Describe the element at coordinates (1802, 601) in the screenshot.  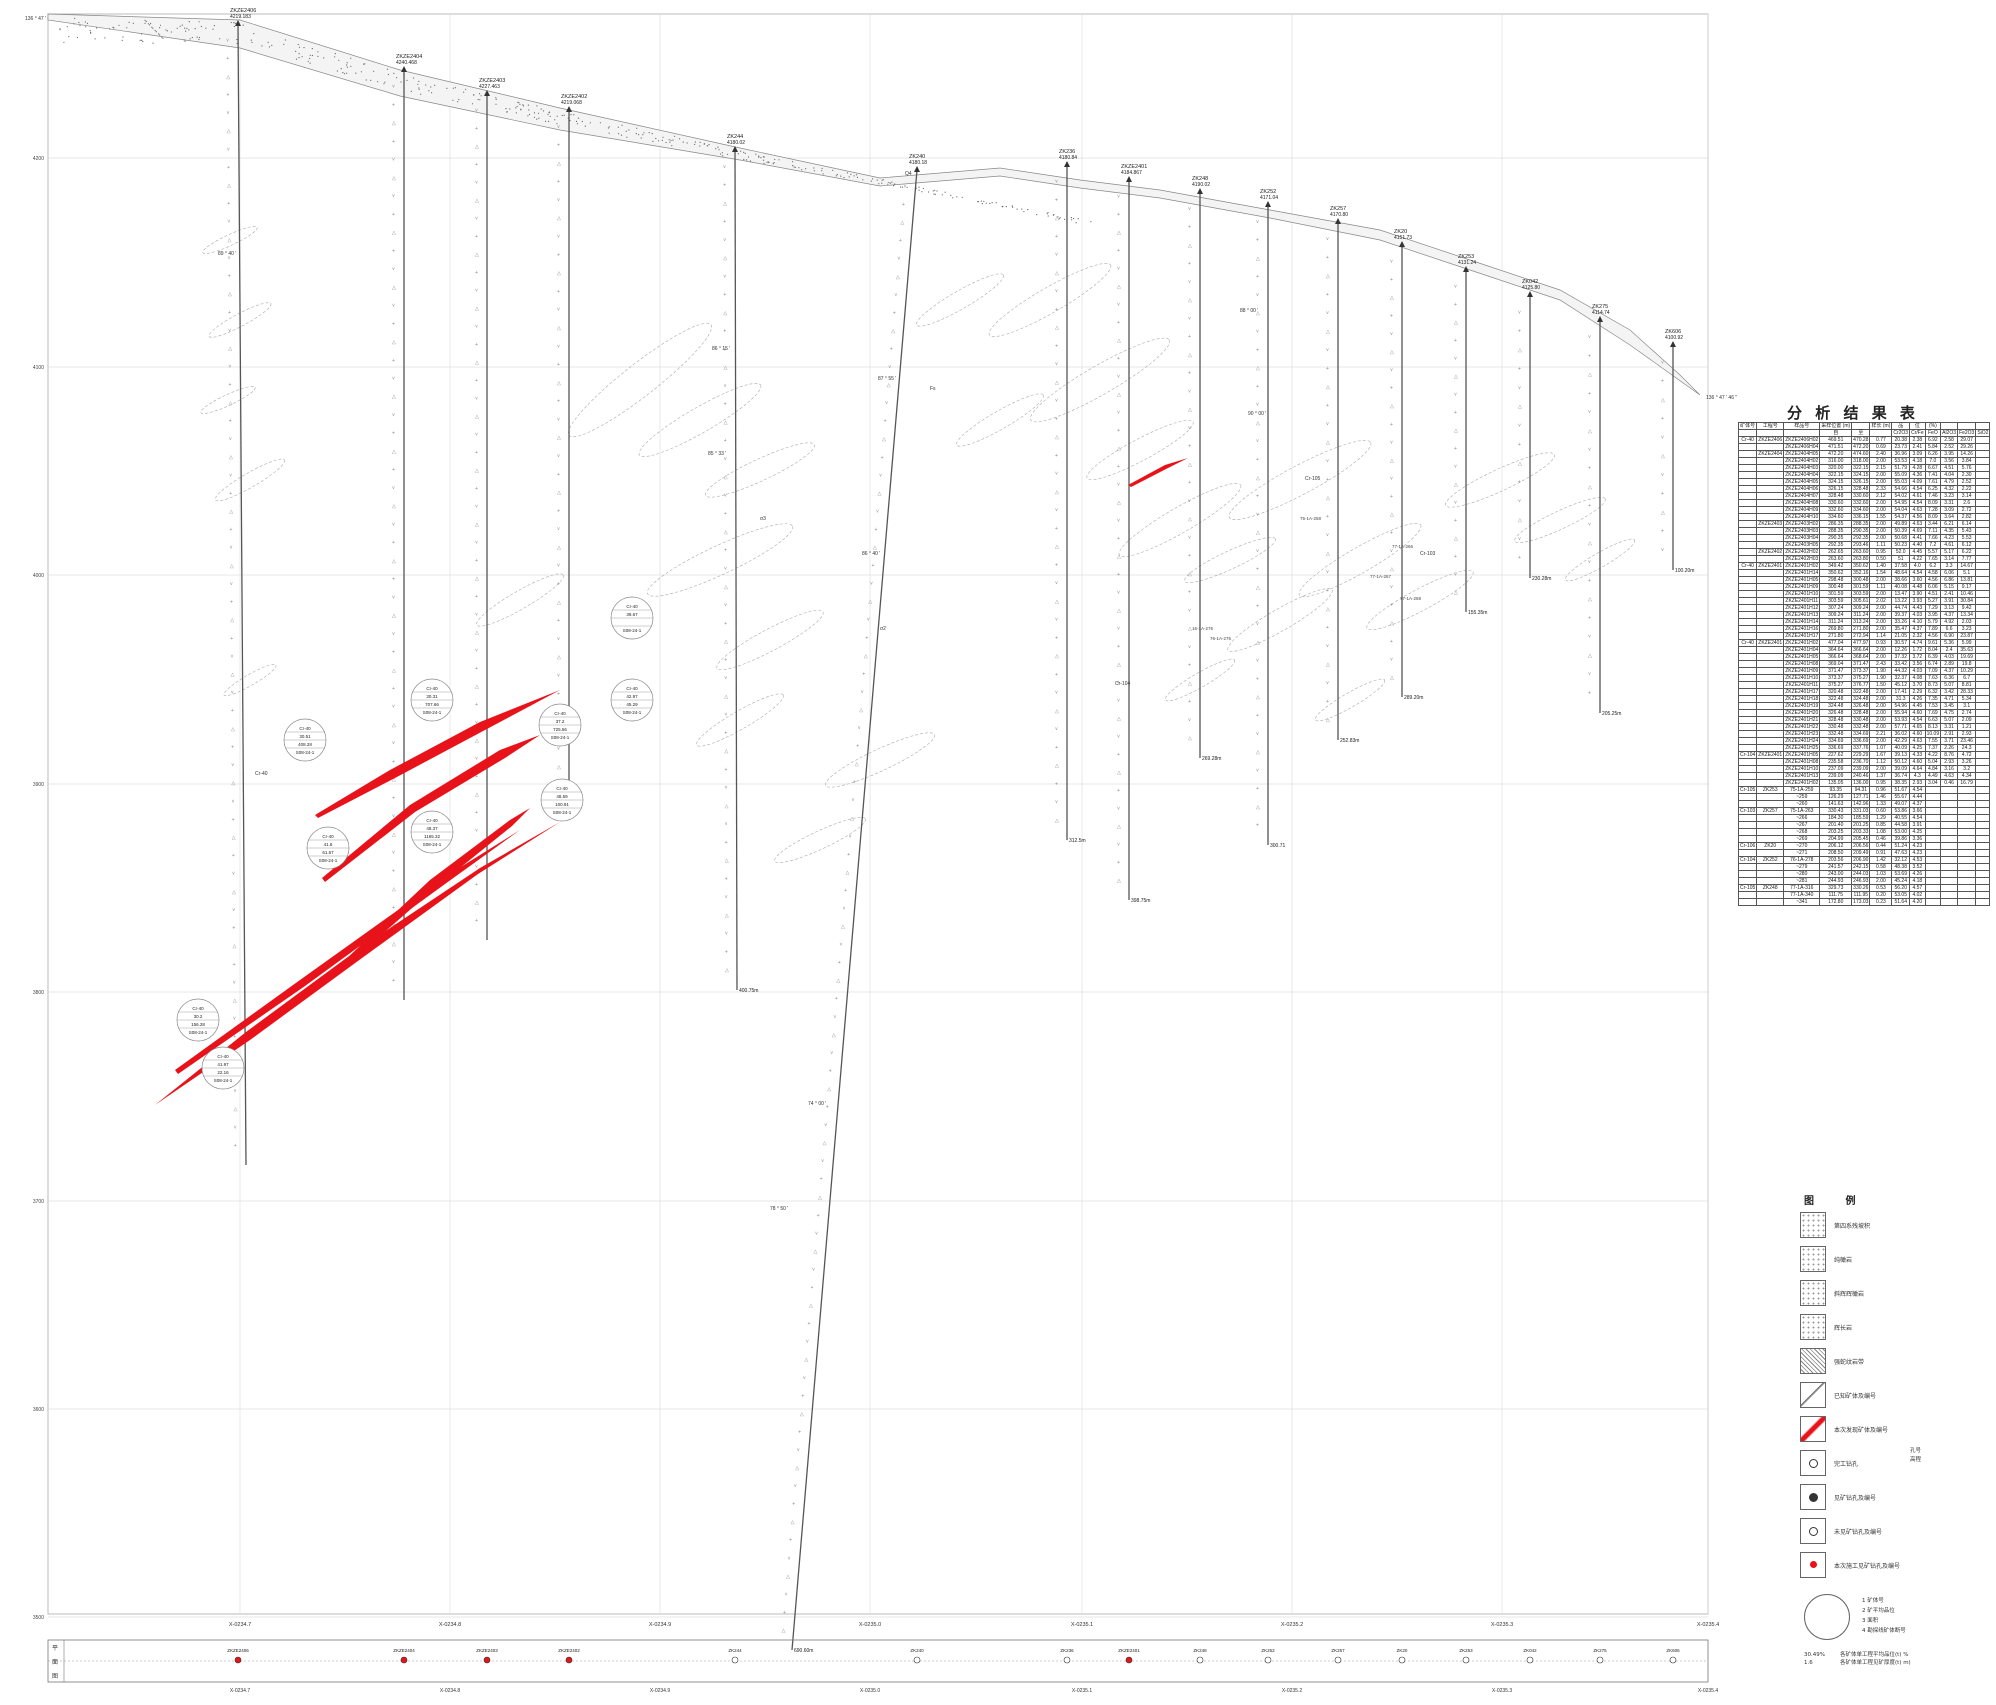
I see `table-cell: ZKZE2401H11` at that location.